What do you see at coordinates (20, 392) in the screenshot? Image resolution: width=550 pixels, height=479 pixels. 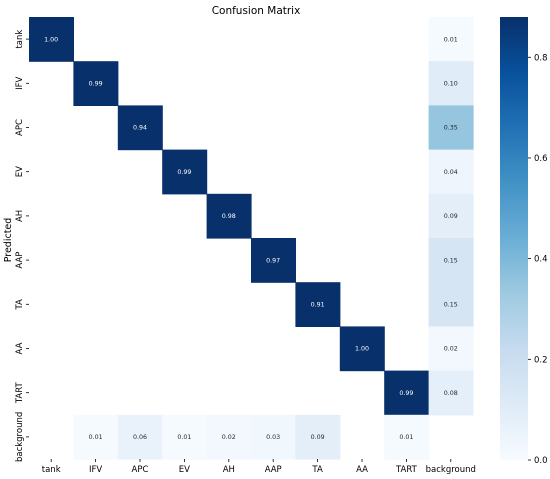 I see `y-tick-label: TART` at bounding box center [20, 392].